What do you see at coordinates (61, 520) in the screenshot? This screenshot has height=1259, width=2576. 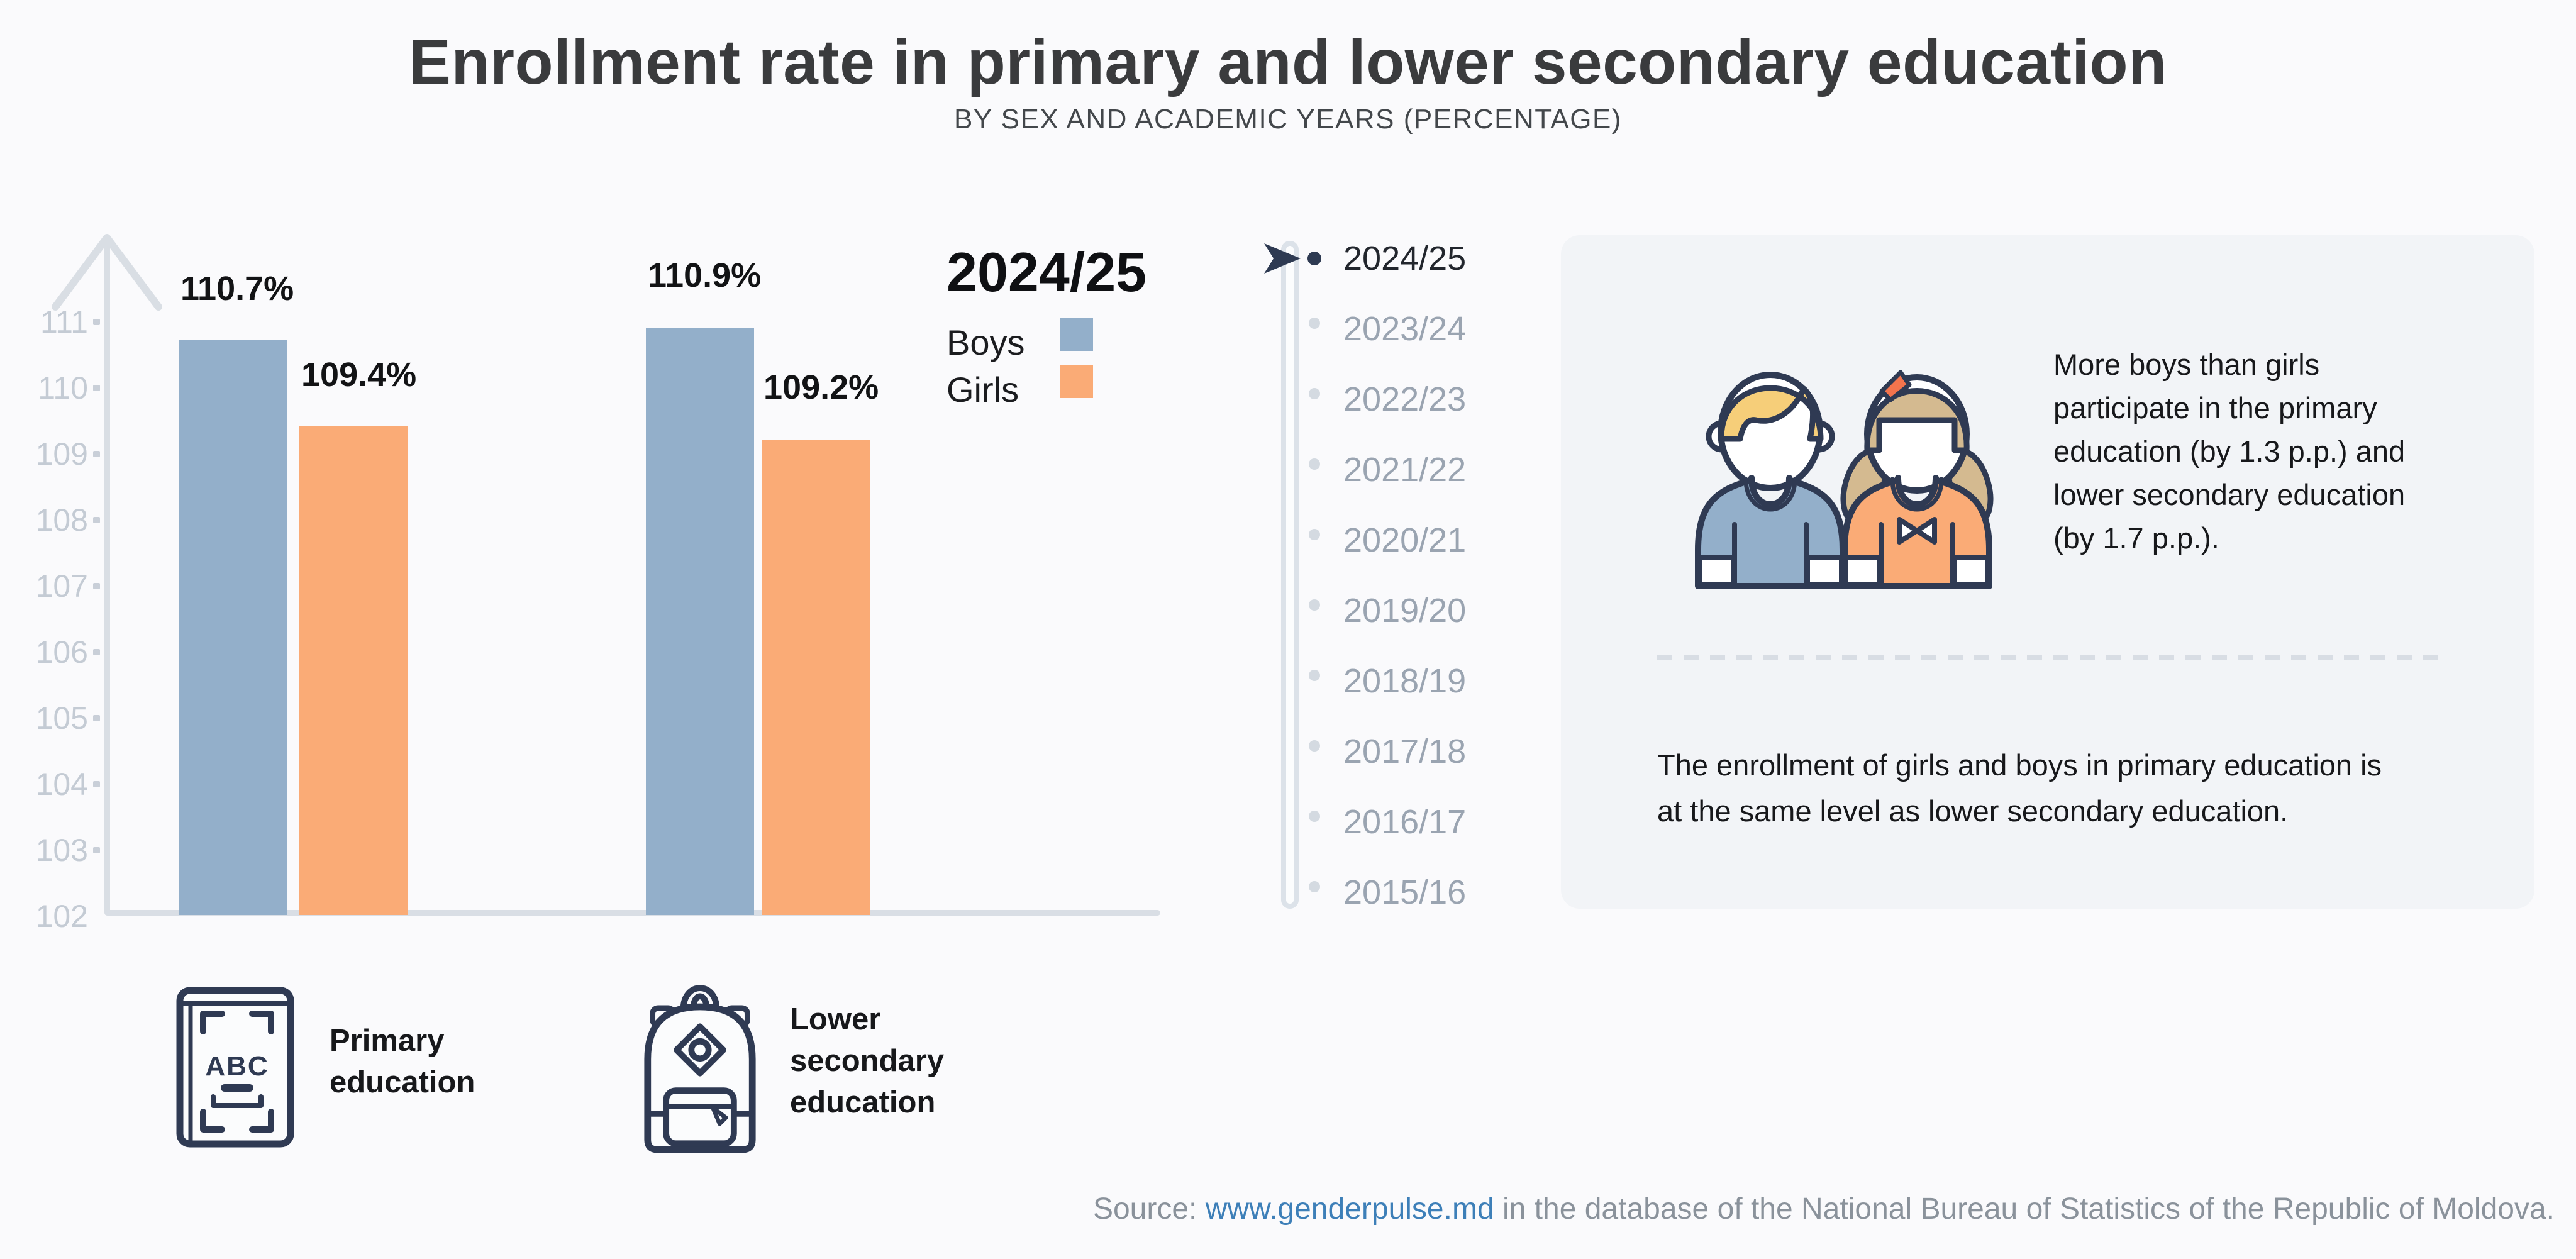 I see `y-tick-label: 108` at bounding box center [61, 520].